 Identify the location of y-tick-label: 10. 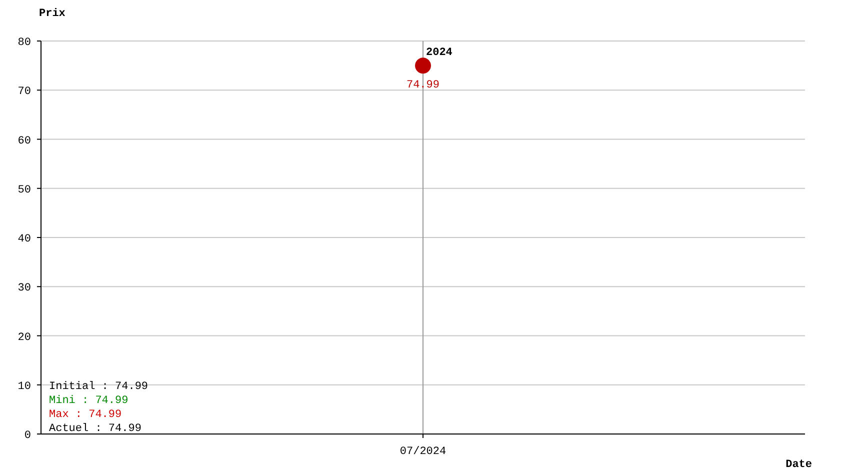
(24, 386).